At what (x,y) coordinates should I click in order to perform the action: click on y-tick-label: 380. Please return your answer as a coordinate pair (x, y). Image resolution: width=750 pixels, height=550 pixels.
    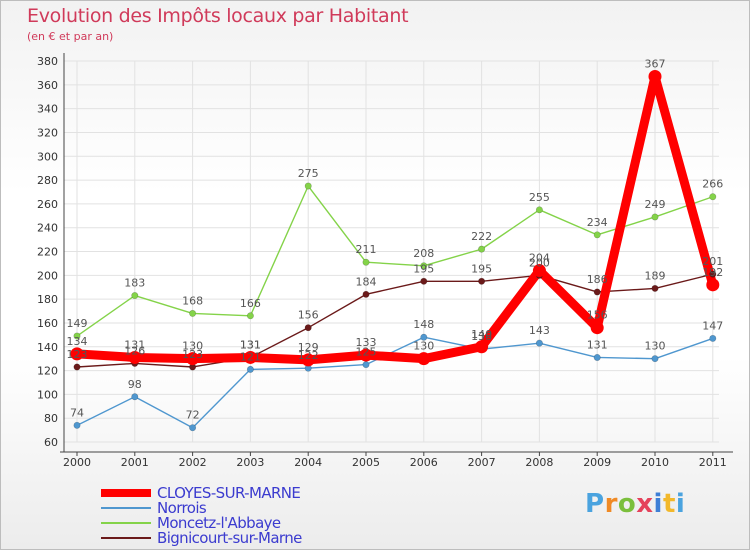
    Looking at the image, I should click on (47, 61).